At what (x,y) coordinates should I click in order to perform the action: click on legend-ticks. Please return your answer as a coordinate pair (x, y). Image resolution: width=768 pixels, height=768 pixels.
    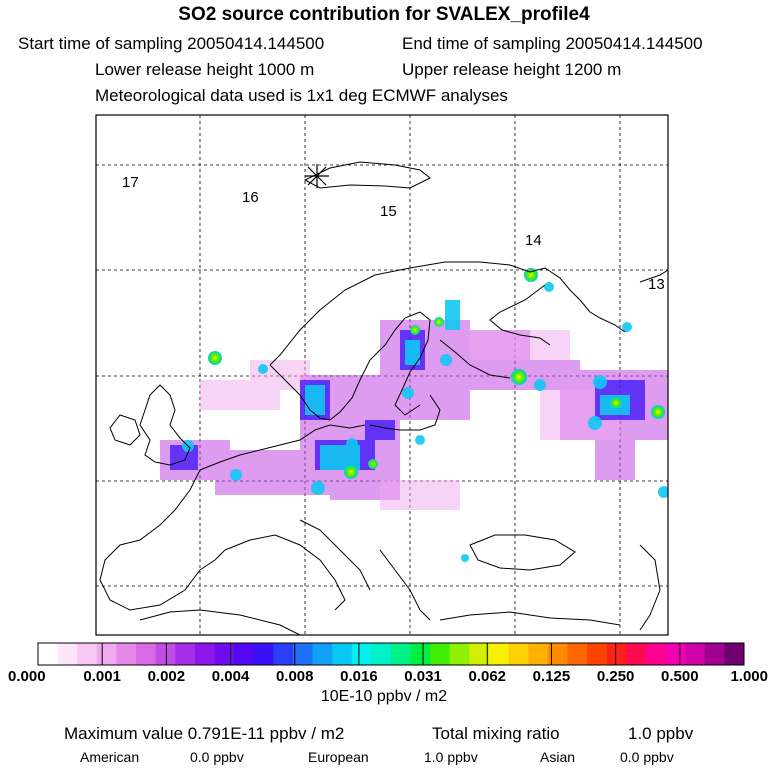
    Looking at the image, I should click on (391, 654).